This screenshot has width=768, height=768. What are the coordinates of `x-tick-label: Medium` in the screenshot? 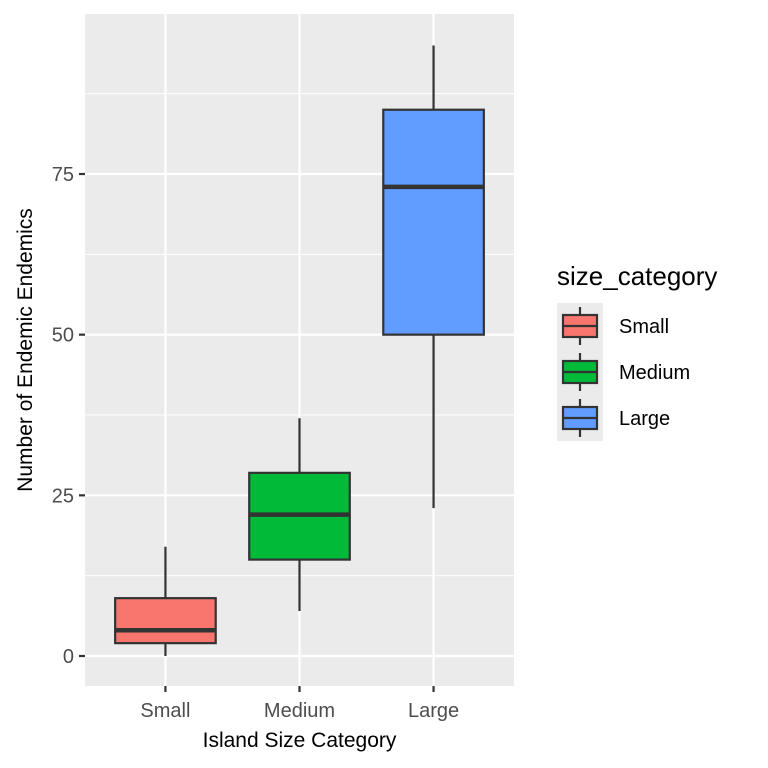 It's located at (299, 711).